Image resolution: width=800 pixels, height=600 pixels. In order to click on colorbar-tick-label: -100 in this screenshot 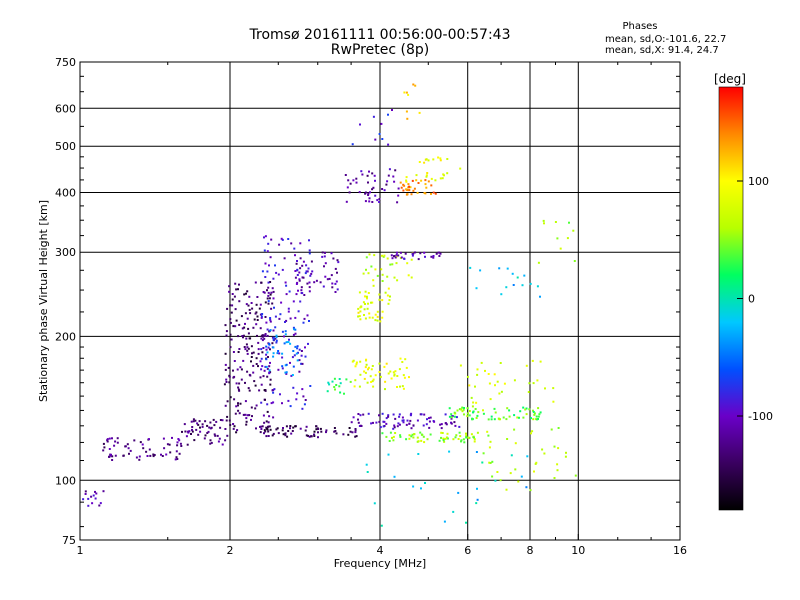, I will do `click(760, 416)`.